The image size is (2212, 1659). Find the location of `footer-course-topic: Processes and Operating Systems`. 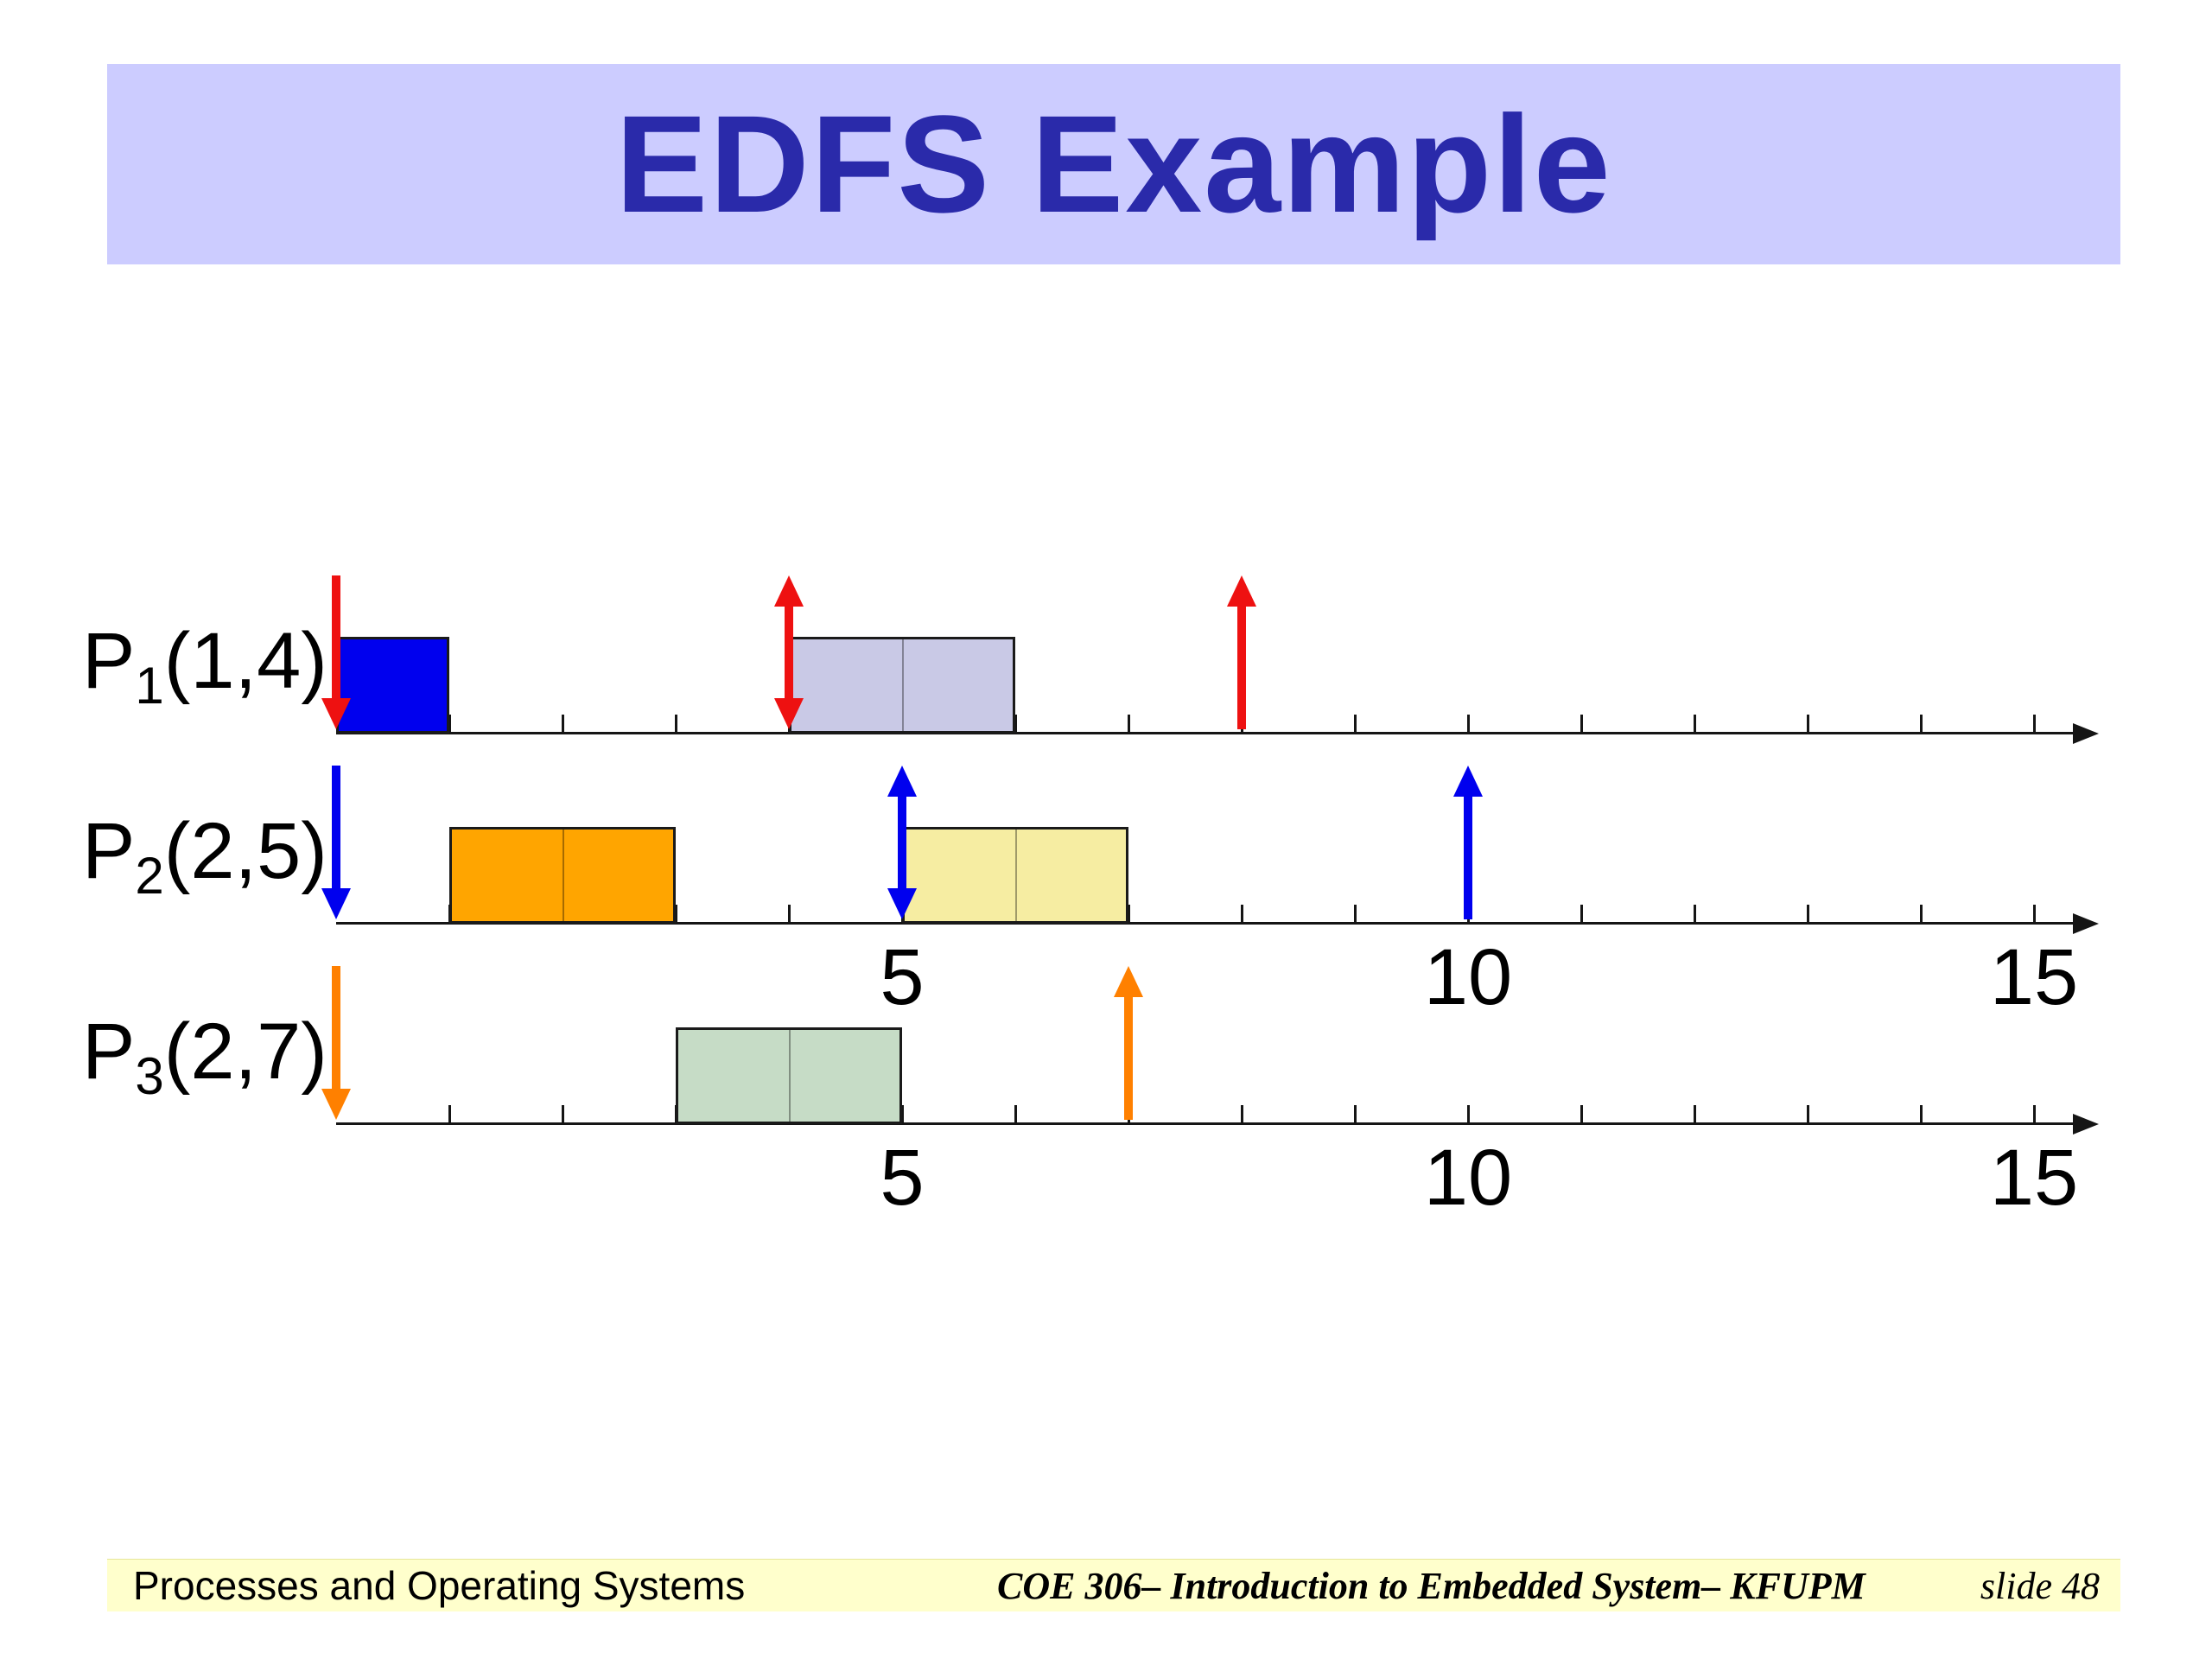

footer-course-topic: Processes and Operating Systems is located at coordinates (439, 1585).